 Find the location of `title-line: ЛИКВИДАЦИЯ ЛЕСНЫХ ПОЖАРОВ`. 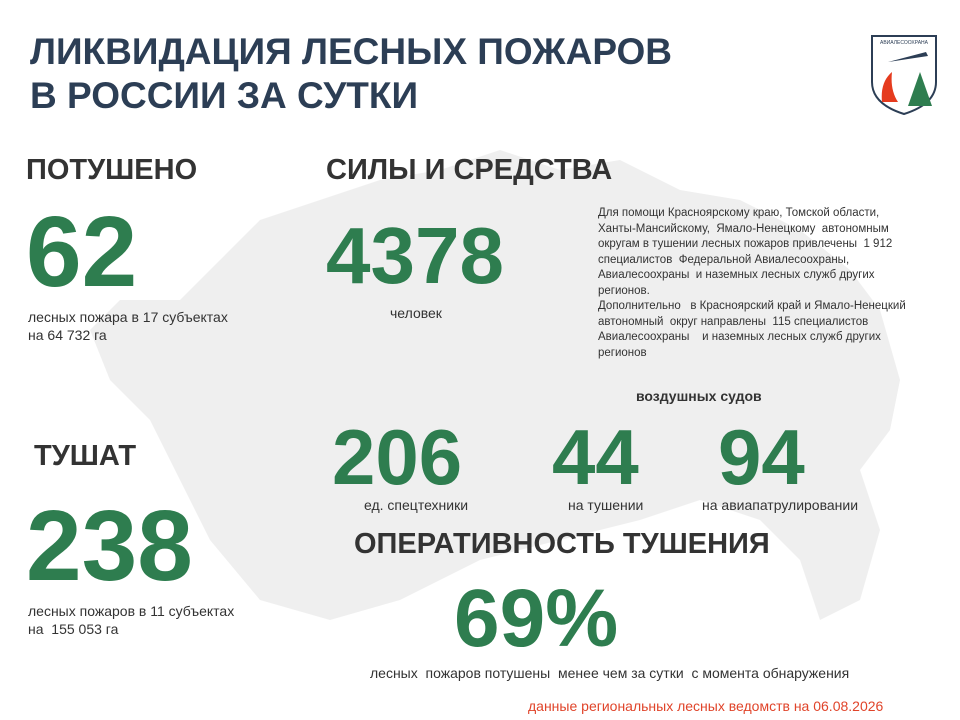

title-line: ЛИКВИДАЦИЯ ЛЕСНЫХ ПОЖАРОВ is located at coordinates (351, 51).